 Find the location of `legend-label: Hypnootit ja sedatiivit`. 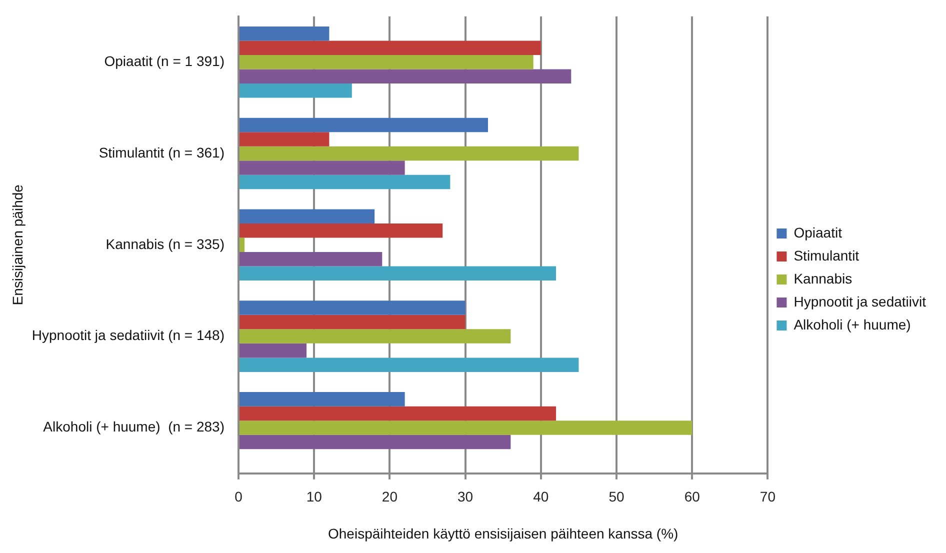

legend-label: Hypnootit ja sedatiivit is located at coordinates (860, 301).